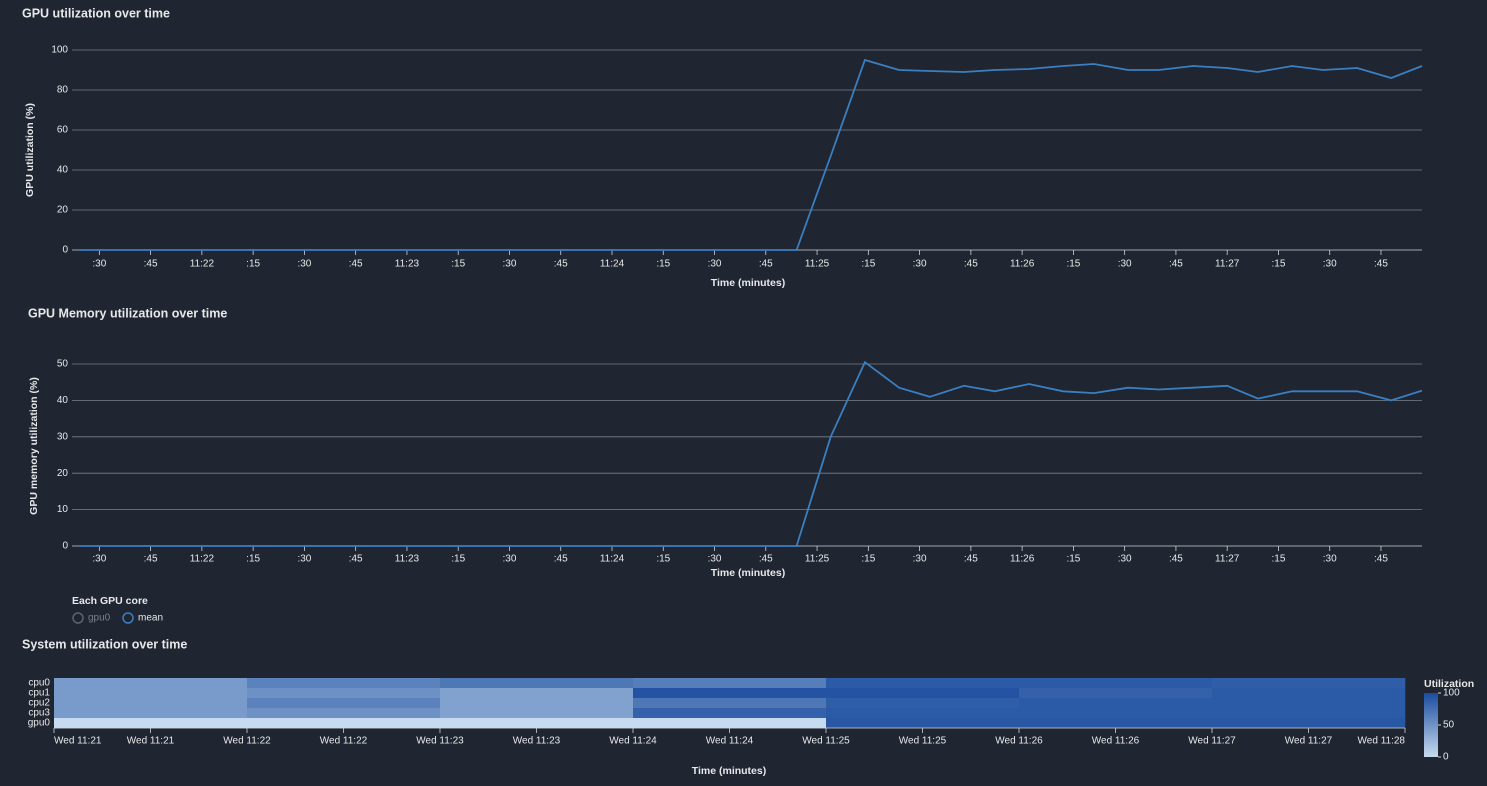 This screenshot has height=786, width=1487. What do you see at coordinates (202, 559) in the screenshot?
I see `x-tick-label: 11:22` at bounding box center [202, 559].